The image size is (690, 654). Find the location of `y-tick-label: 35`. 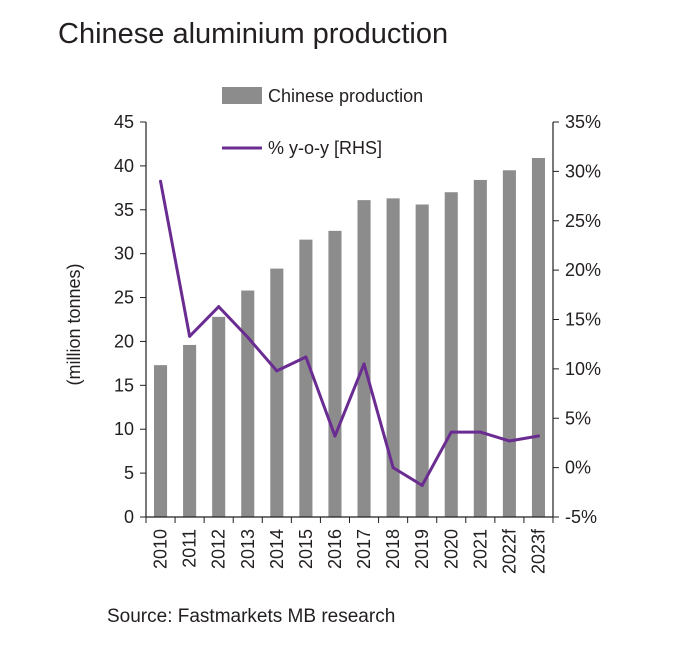

y-tick-label: 35 is located at coordinates (124, 210).